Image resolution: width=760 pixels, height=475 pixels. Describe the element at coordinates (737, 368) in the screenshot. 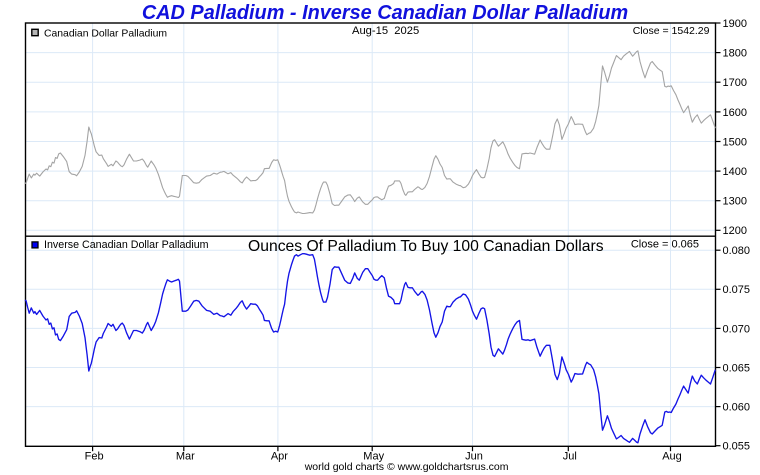

I see `svg-text: 0.065` at that location.